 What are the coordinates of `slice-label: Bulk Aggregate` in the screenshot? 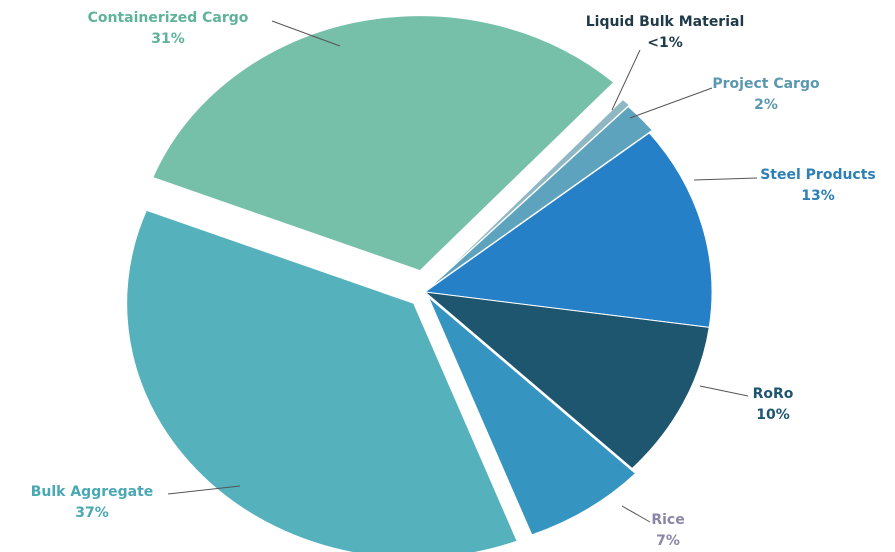 It's located at (92, 492).